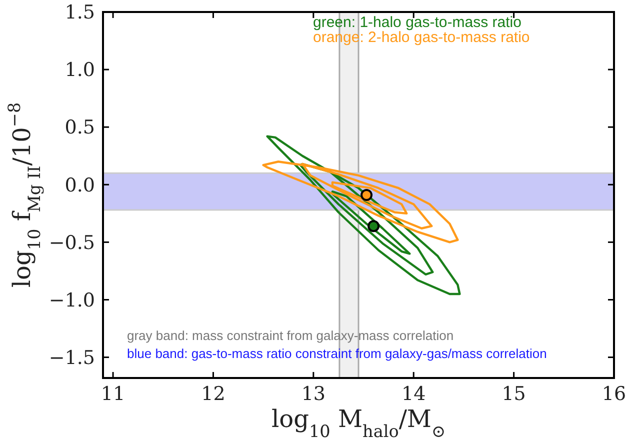 This screenshot has width=638, height=441. What do you see at coordinates (213, 394) in the screenshot?
I see `x-tick-label: 12` at bounding box center [213, 394].